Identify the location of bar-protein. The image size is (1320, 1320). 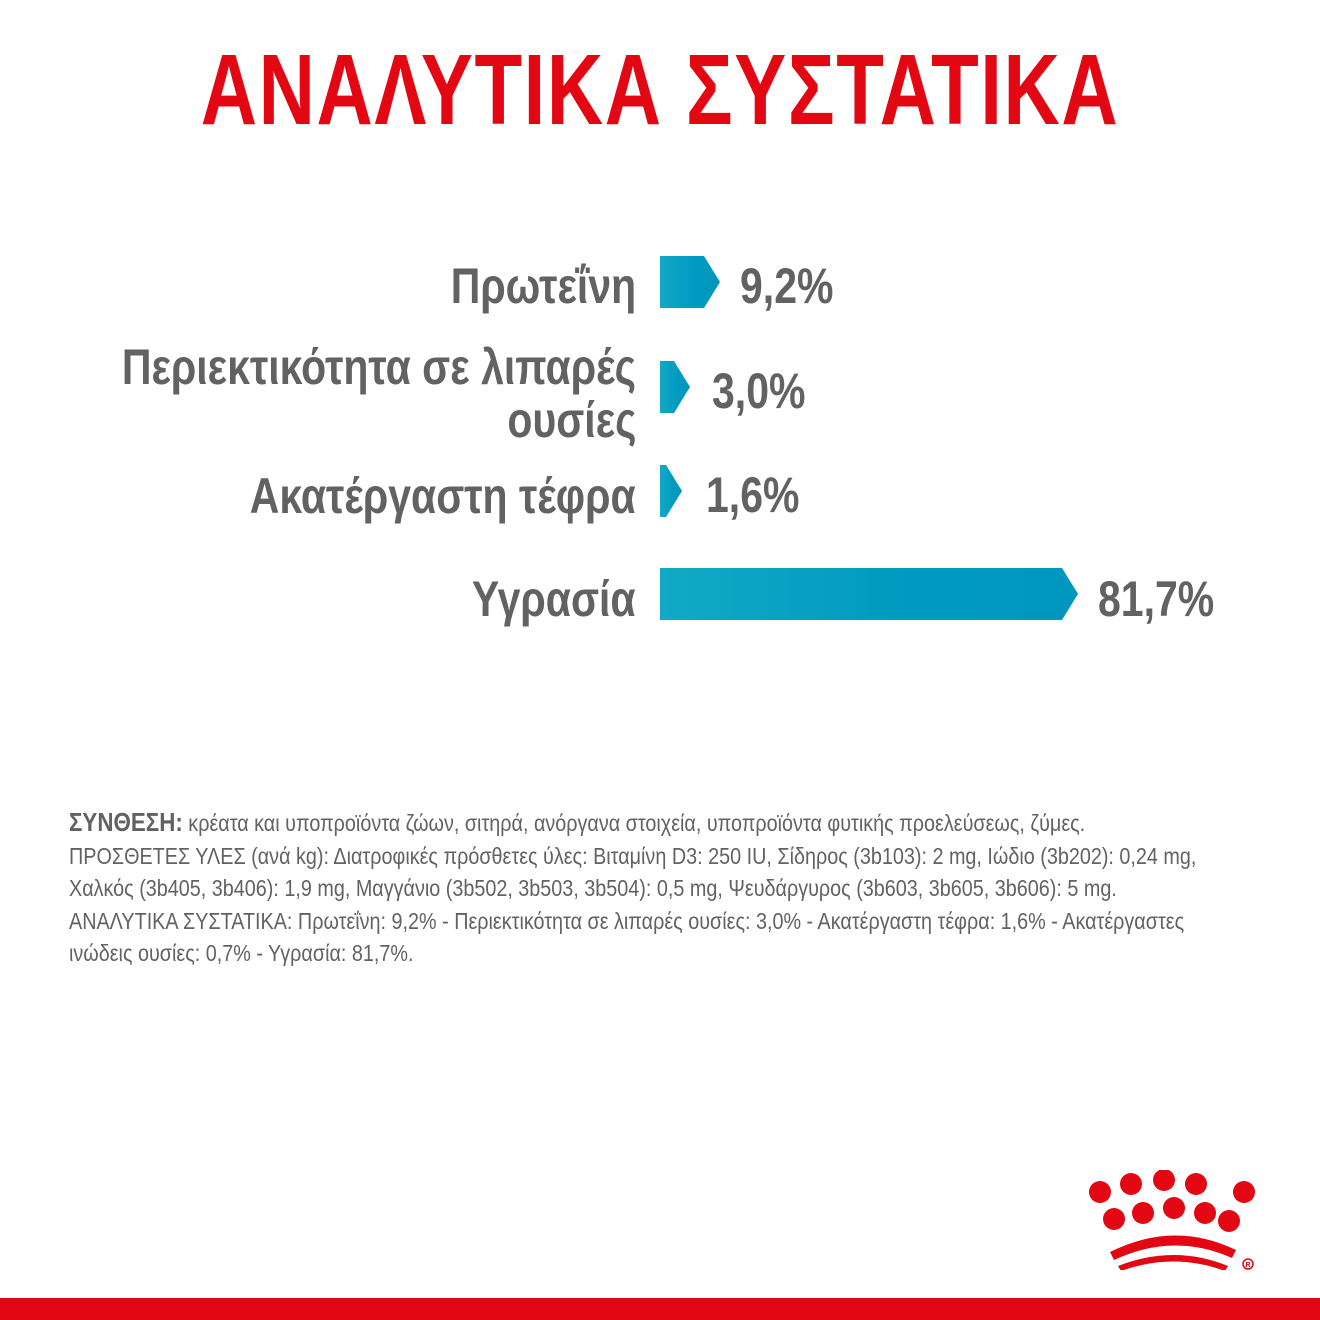
(690, 282).